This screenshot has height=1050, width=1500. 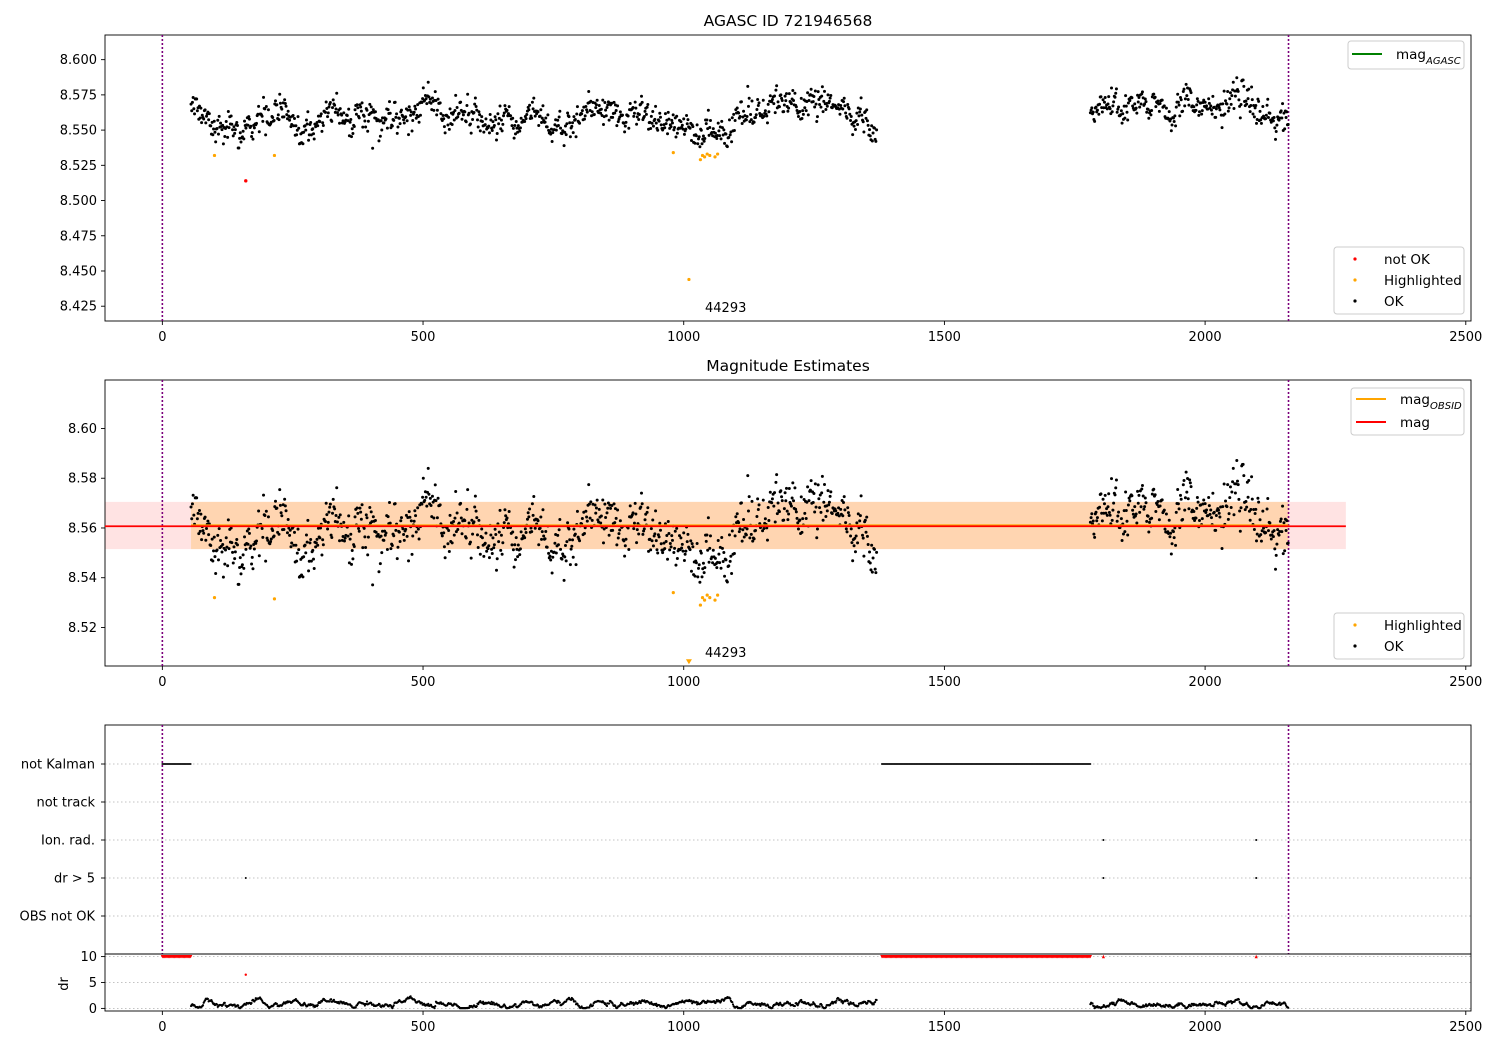 I want to click on y-tick-label: 8.56, so click(x=82, y=528).